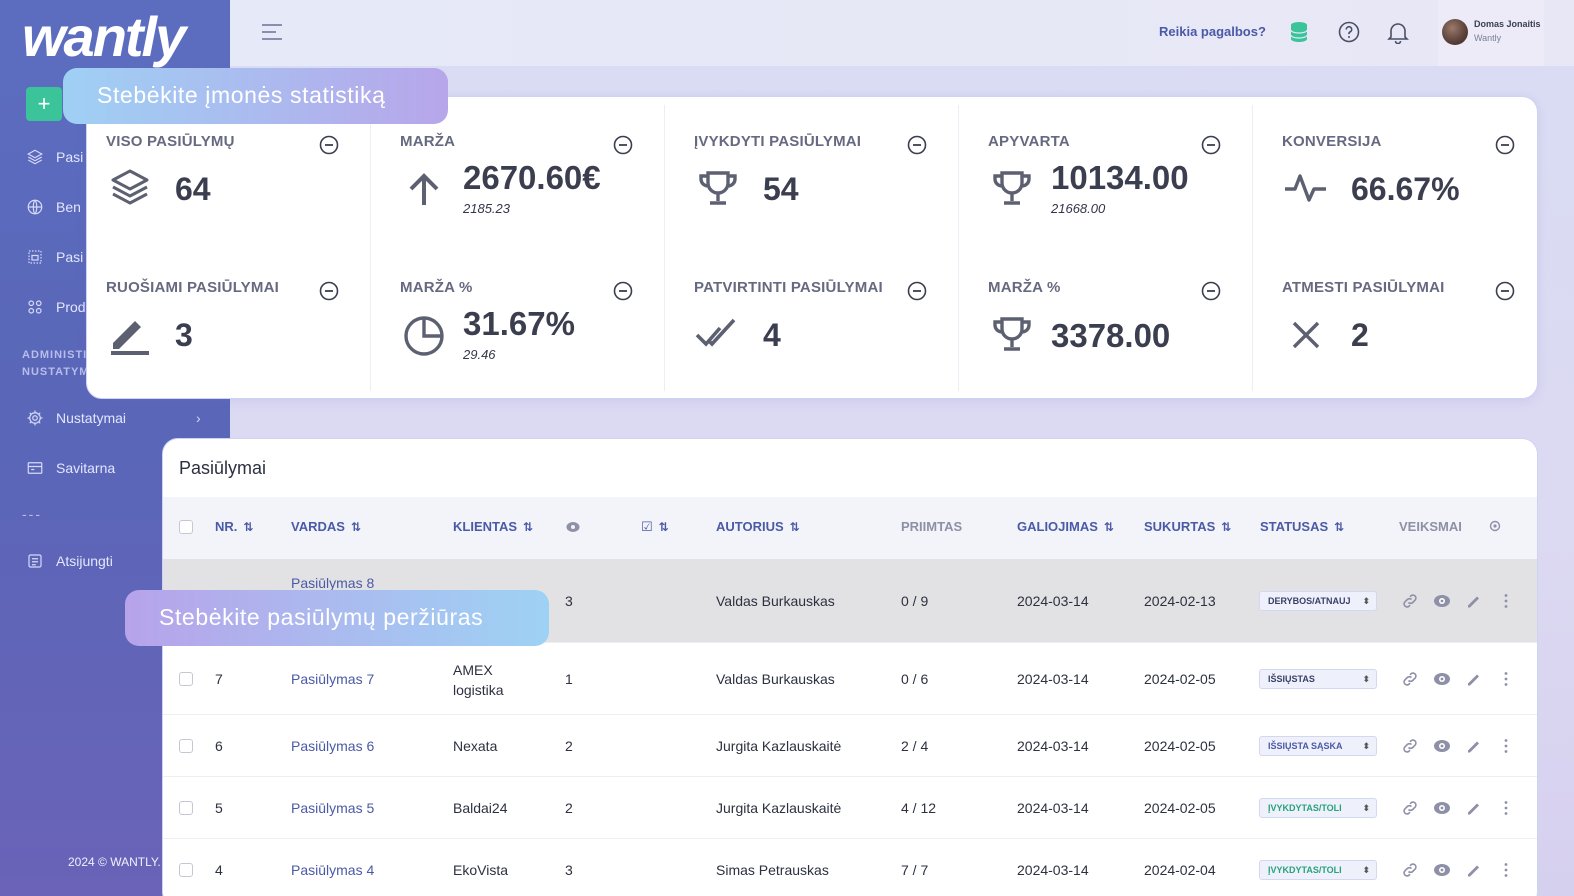 Image resolution: width=1574 pixels, height=896 pixels. I want to click on stat-label: APYVARTA, so click(1029, 141).